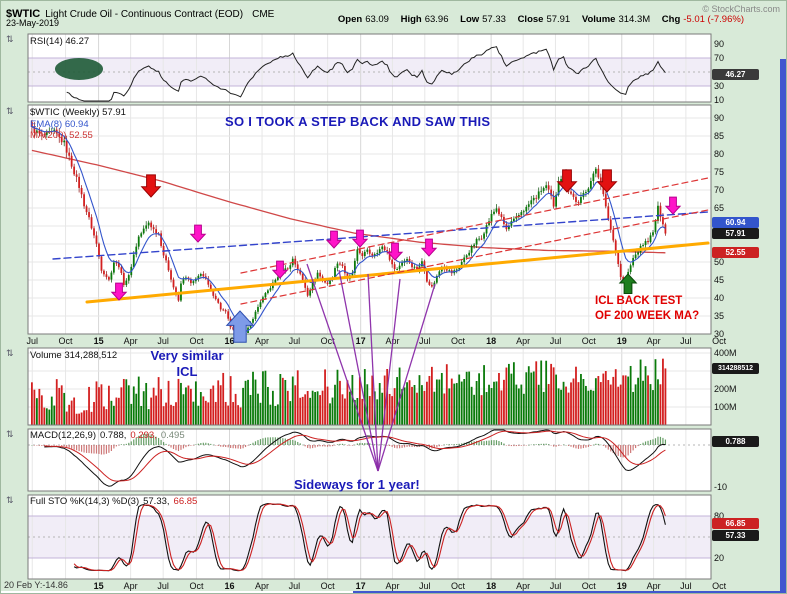 This screenshot has width=787, height=594. I want to click on ma200-value-box: 52.55, so click(735, 252).